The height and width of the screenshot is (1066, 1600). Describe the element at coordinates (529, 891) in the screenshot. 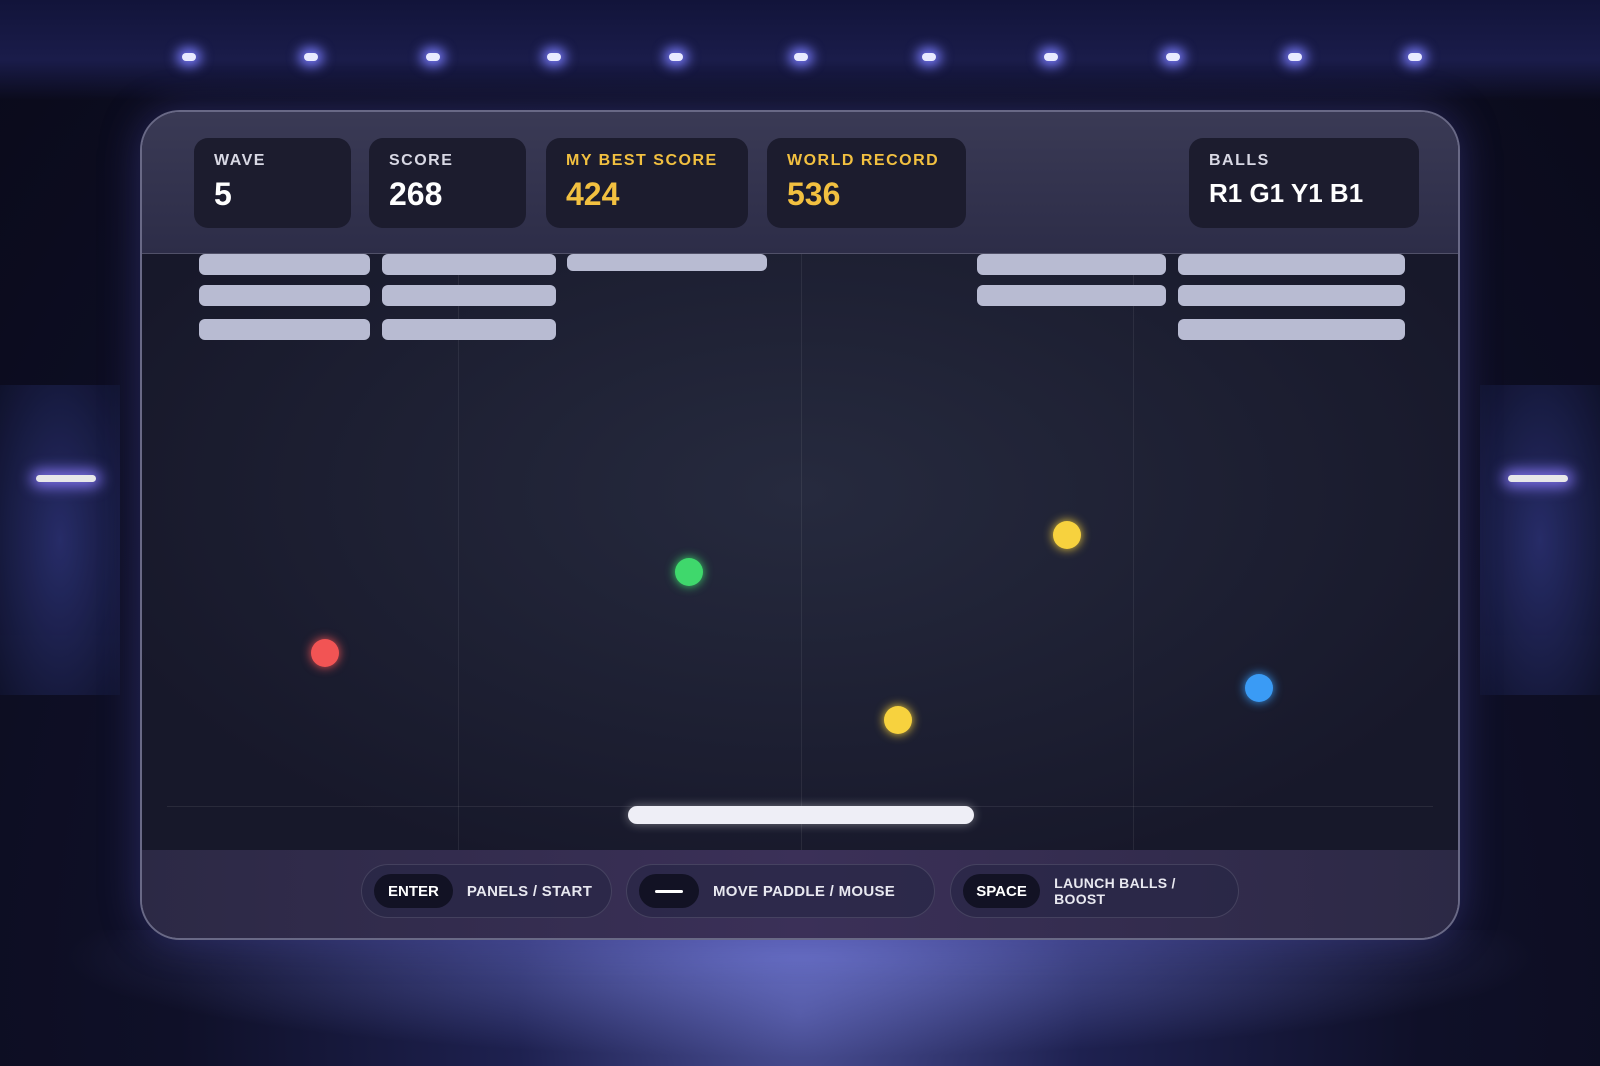

I see `control-label: PANELS / START` at that location.